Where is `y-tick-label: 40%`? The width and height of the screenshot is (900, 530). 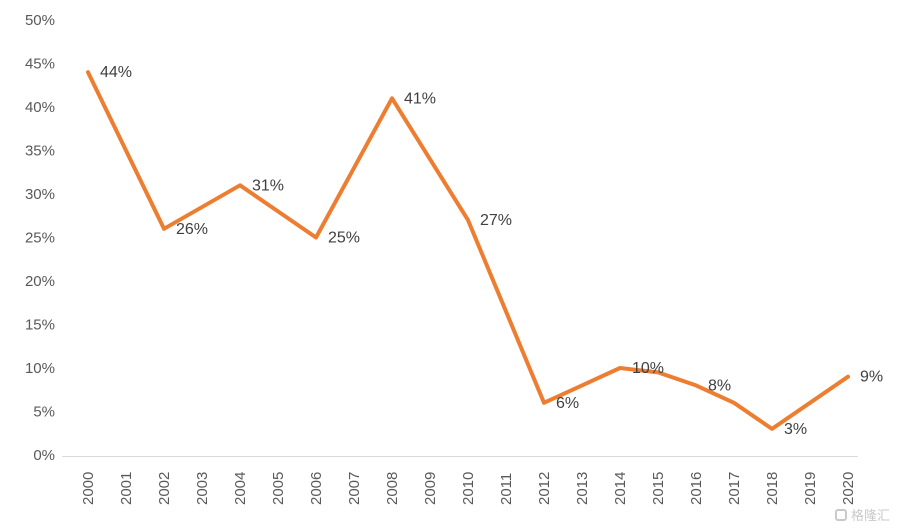
y-tick-label: 40% is located at coordinates (40, 107).